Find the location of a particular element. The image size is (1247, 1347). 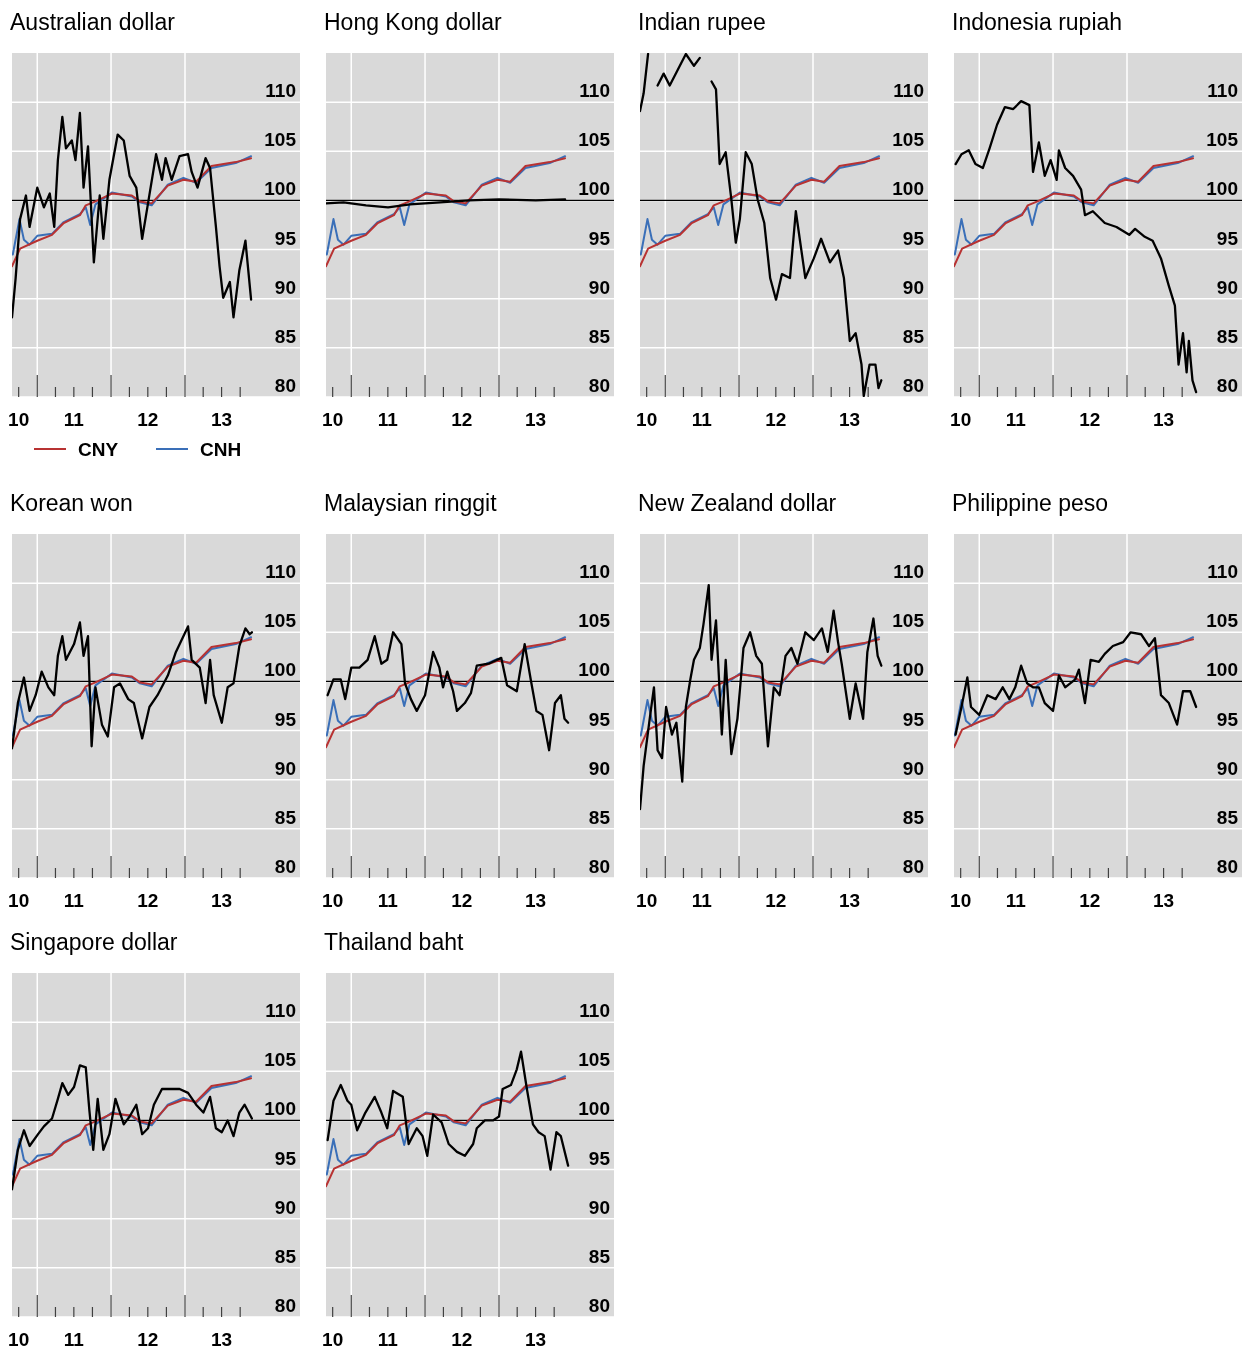

legend-label: CNY is located at coordinates (98, 449).